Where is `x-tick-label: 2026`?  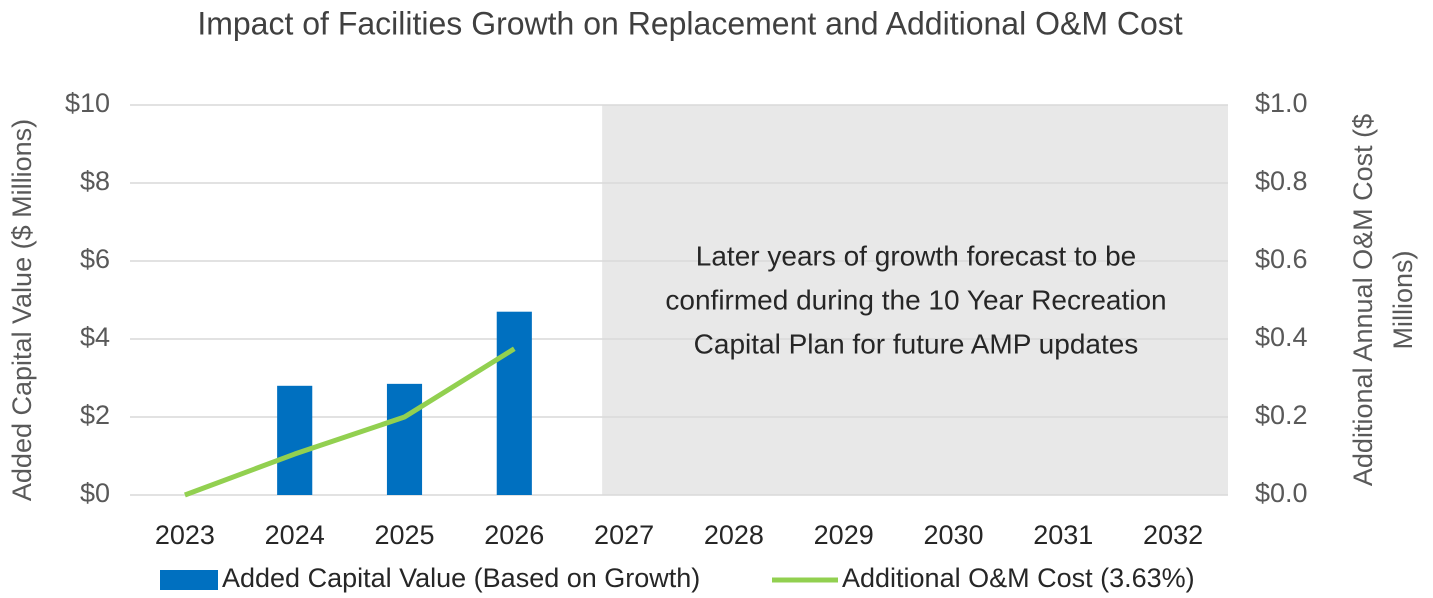 x-tick-label: 2026 is located at coordinates (514, 535).